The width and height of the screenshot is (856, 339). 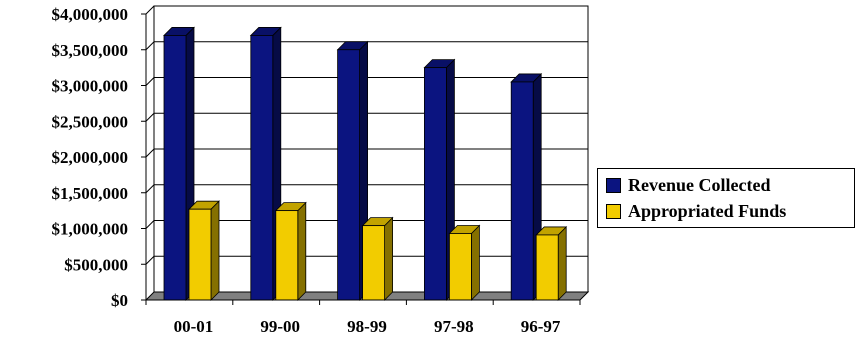 What do you see at coordinates (150, 10) in the screenshot?
I see `y-axis-top` at bounding box center [150, 10].